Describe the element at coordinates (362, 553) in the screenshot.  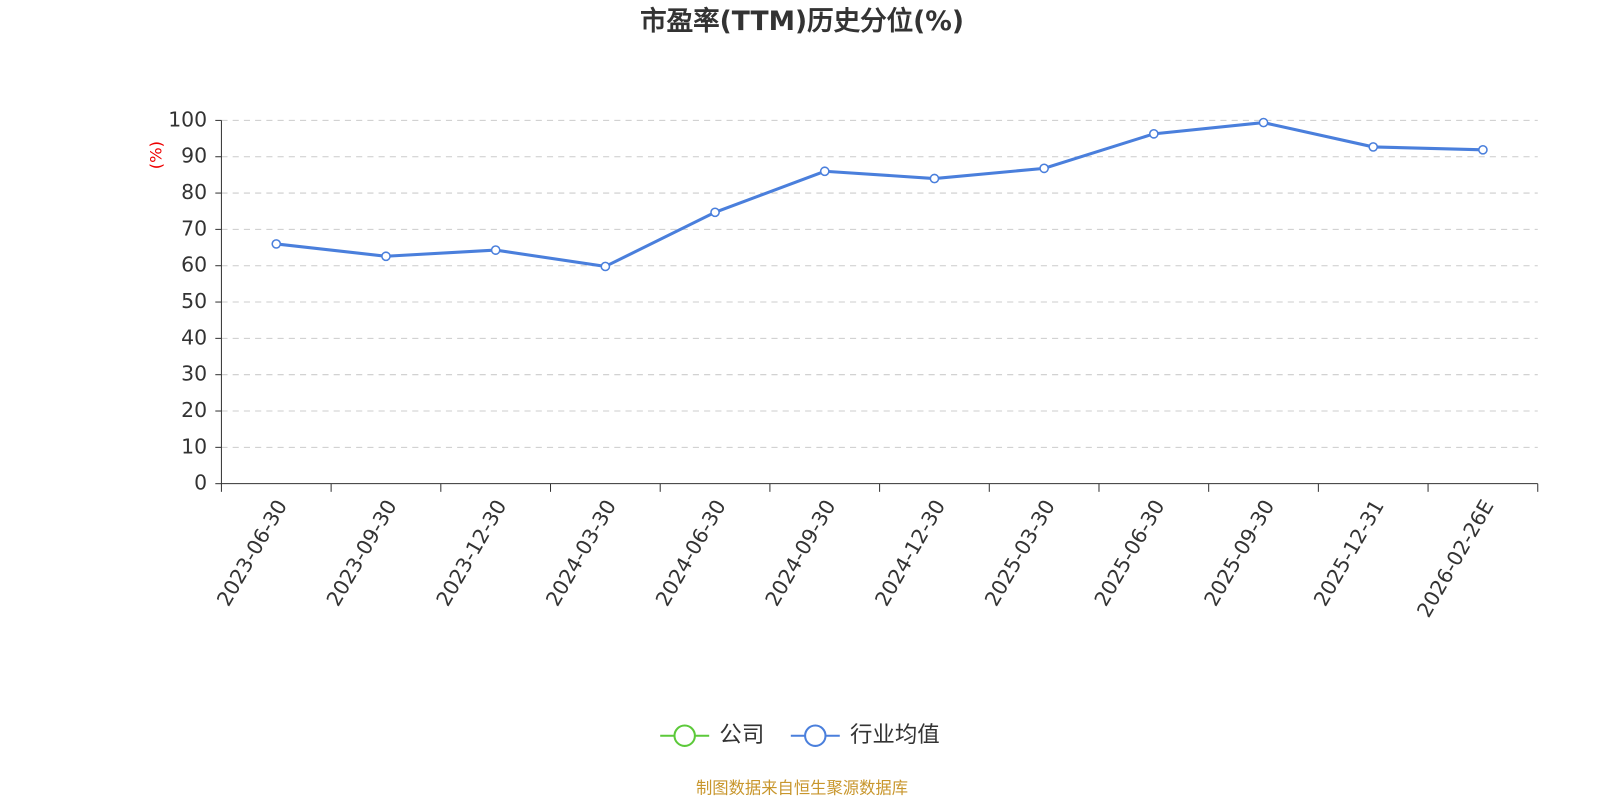
I see `x-tick-label: 2023-09-30` at that location.